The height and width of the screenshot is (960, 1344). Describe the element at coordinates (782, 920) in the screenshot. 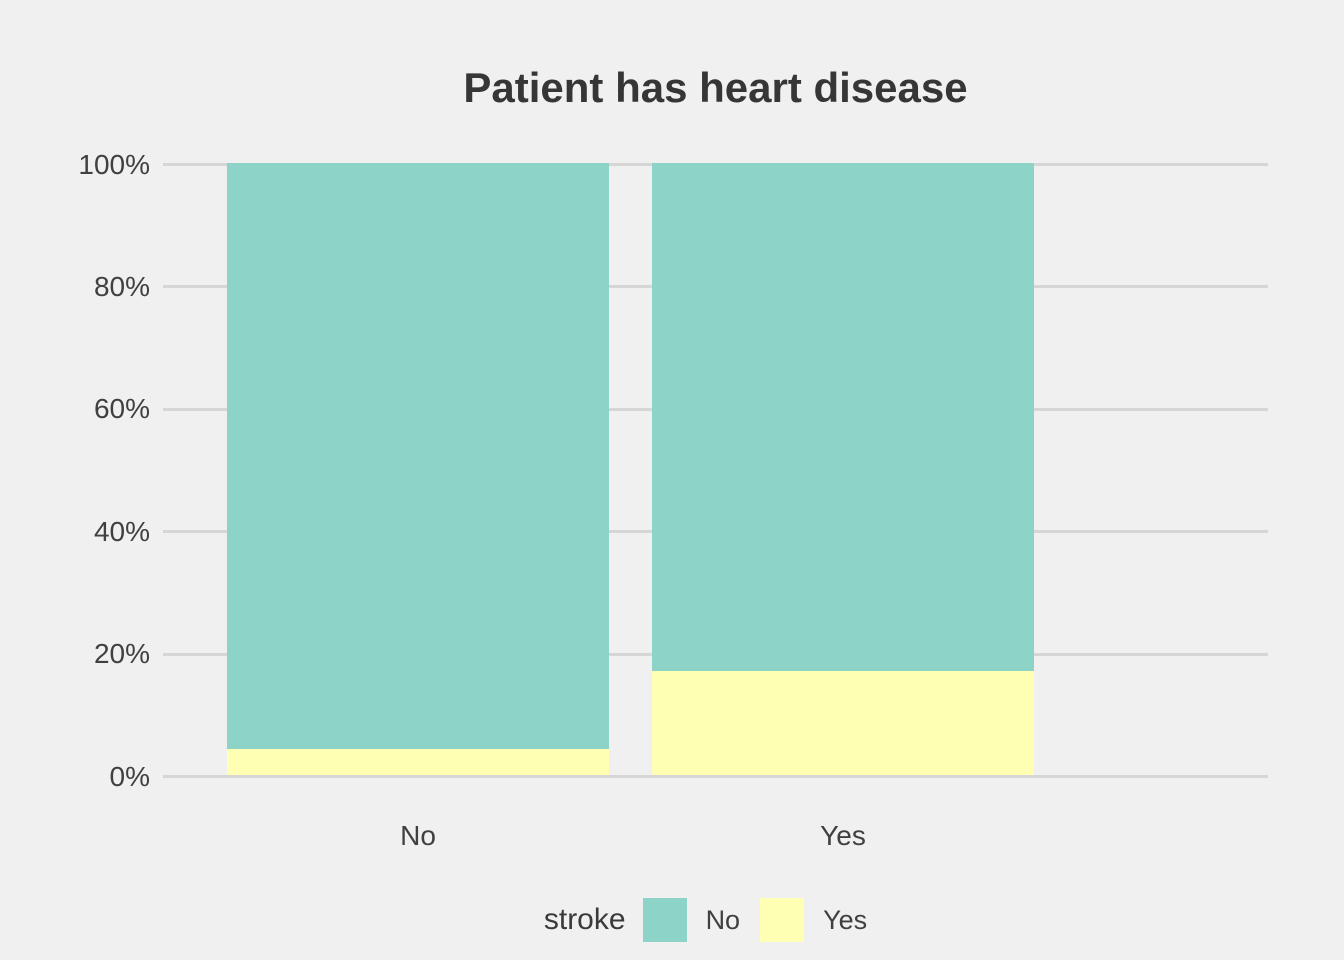

I see `legend-swatch-yes` at that location.